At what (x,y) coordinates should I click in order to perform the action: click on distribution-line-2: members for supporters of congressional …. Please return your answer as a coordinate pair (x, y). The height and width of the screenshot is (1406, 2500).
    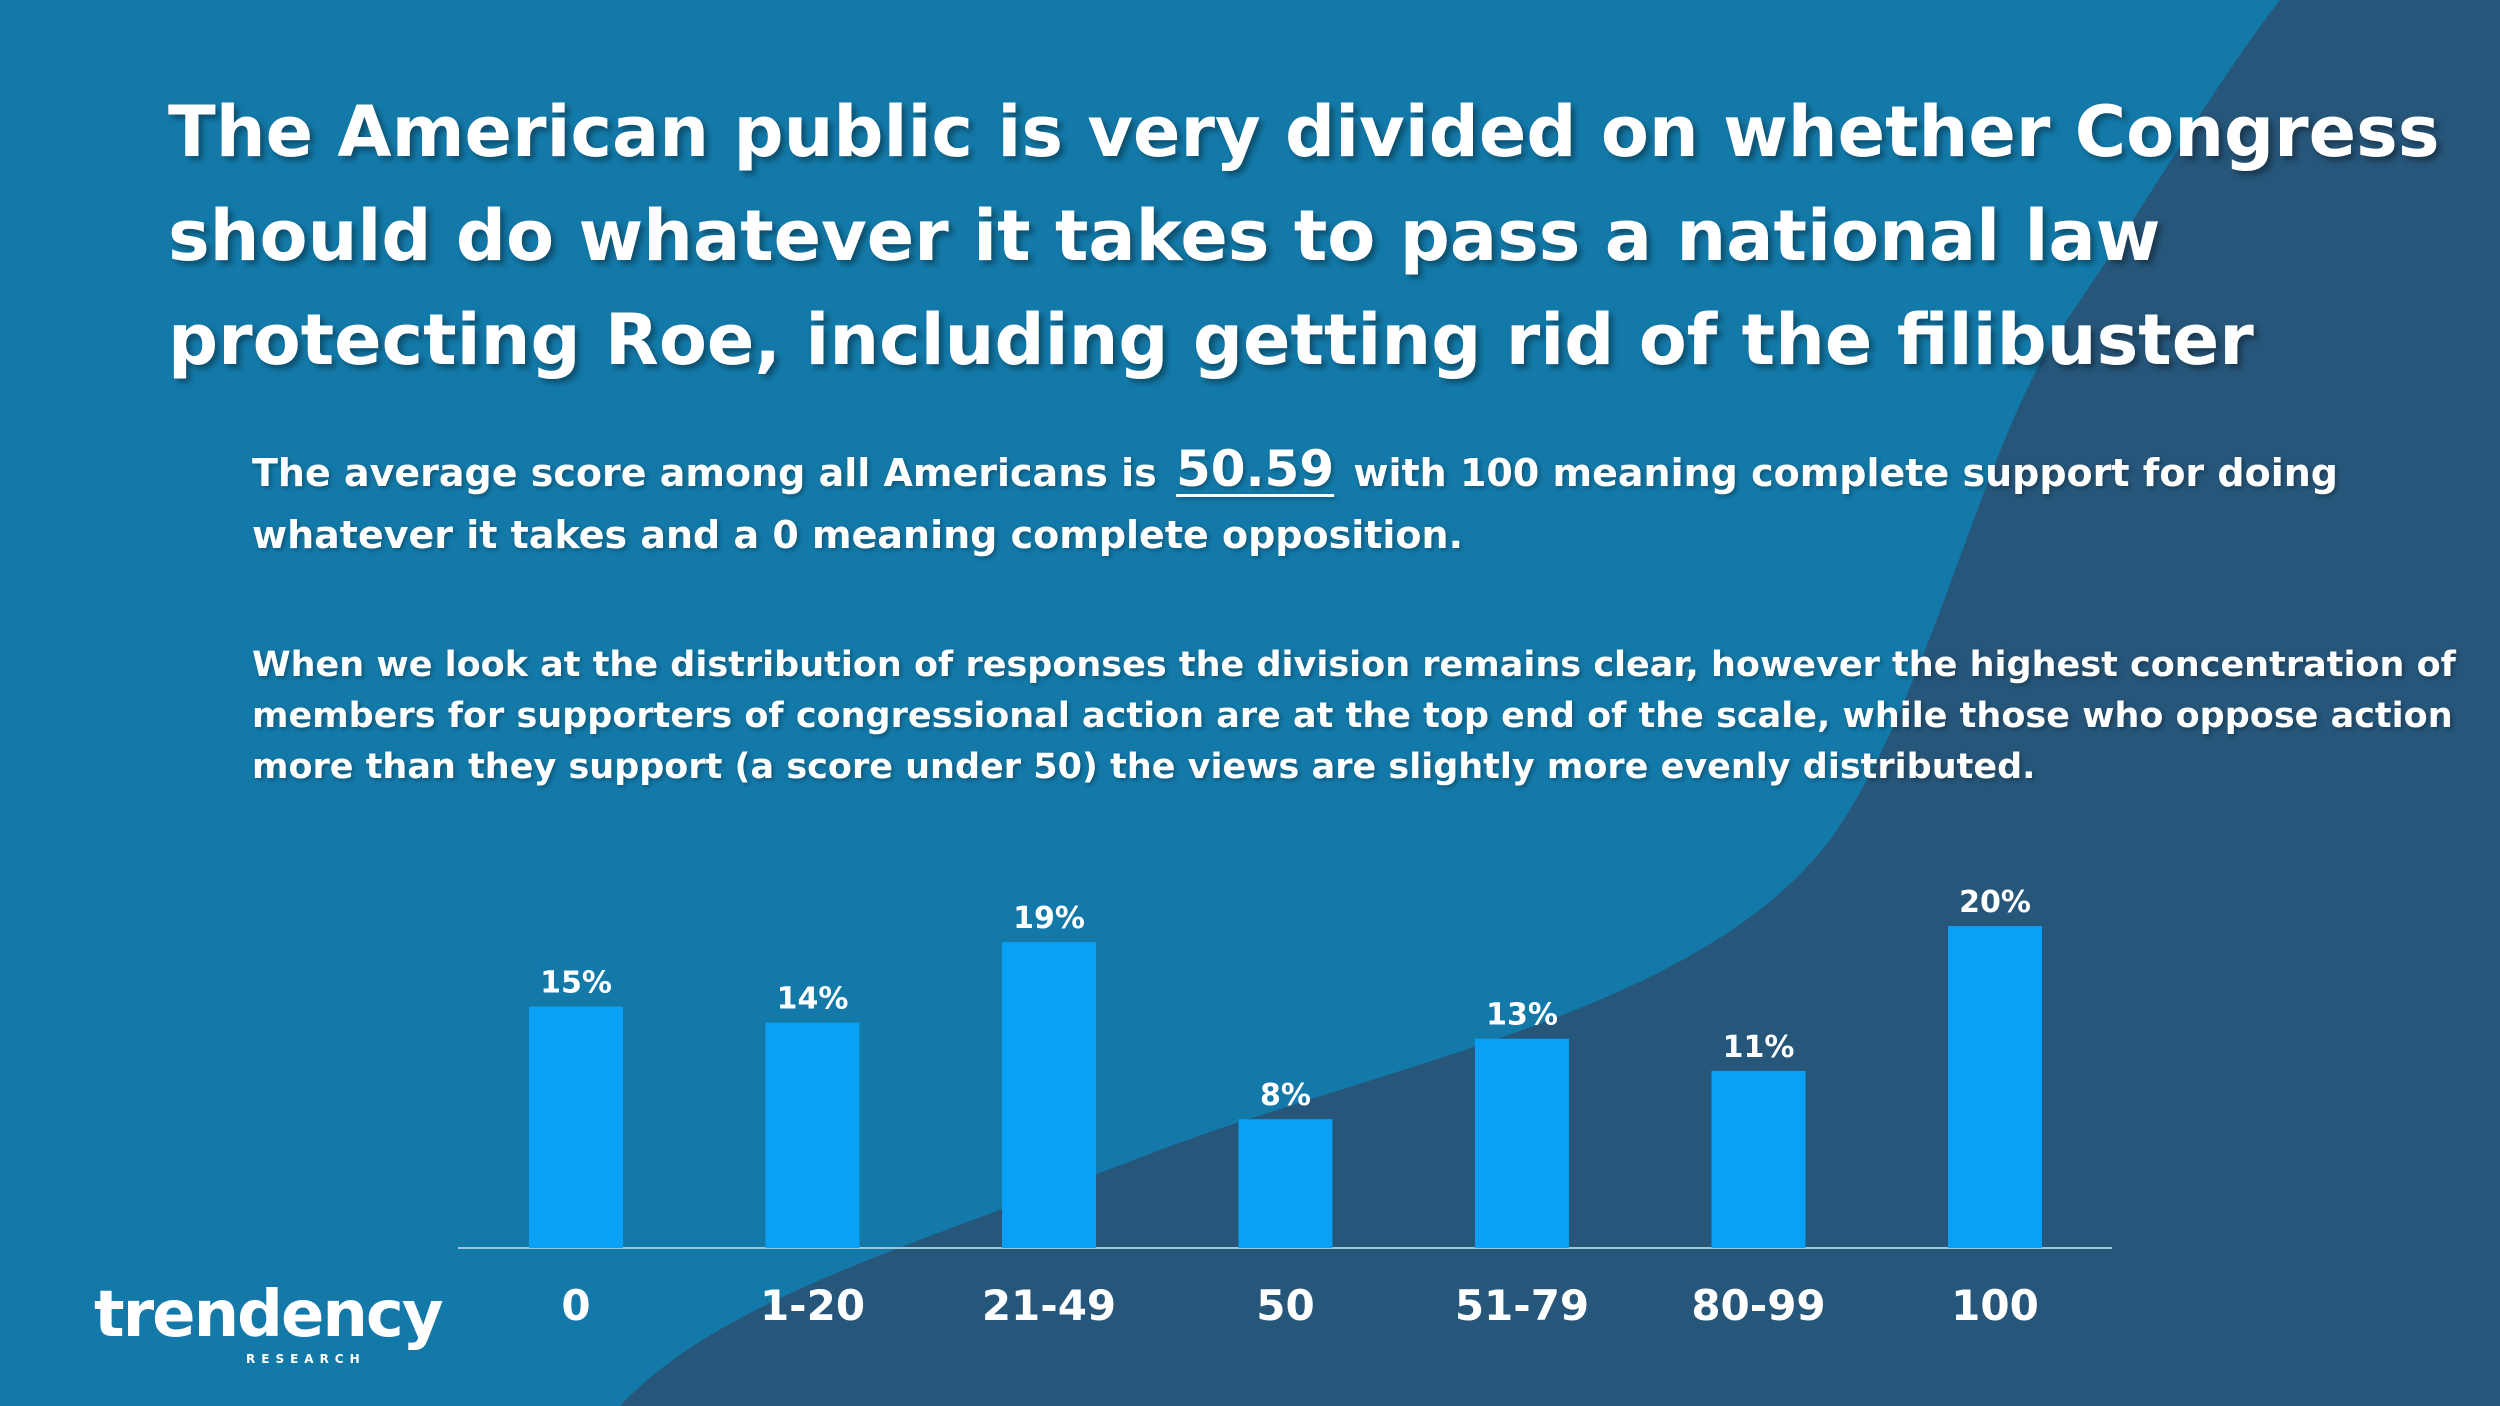
    Looking at the image, I should click on (1352, 716).